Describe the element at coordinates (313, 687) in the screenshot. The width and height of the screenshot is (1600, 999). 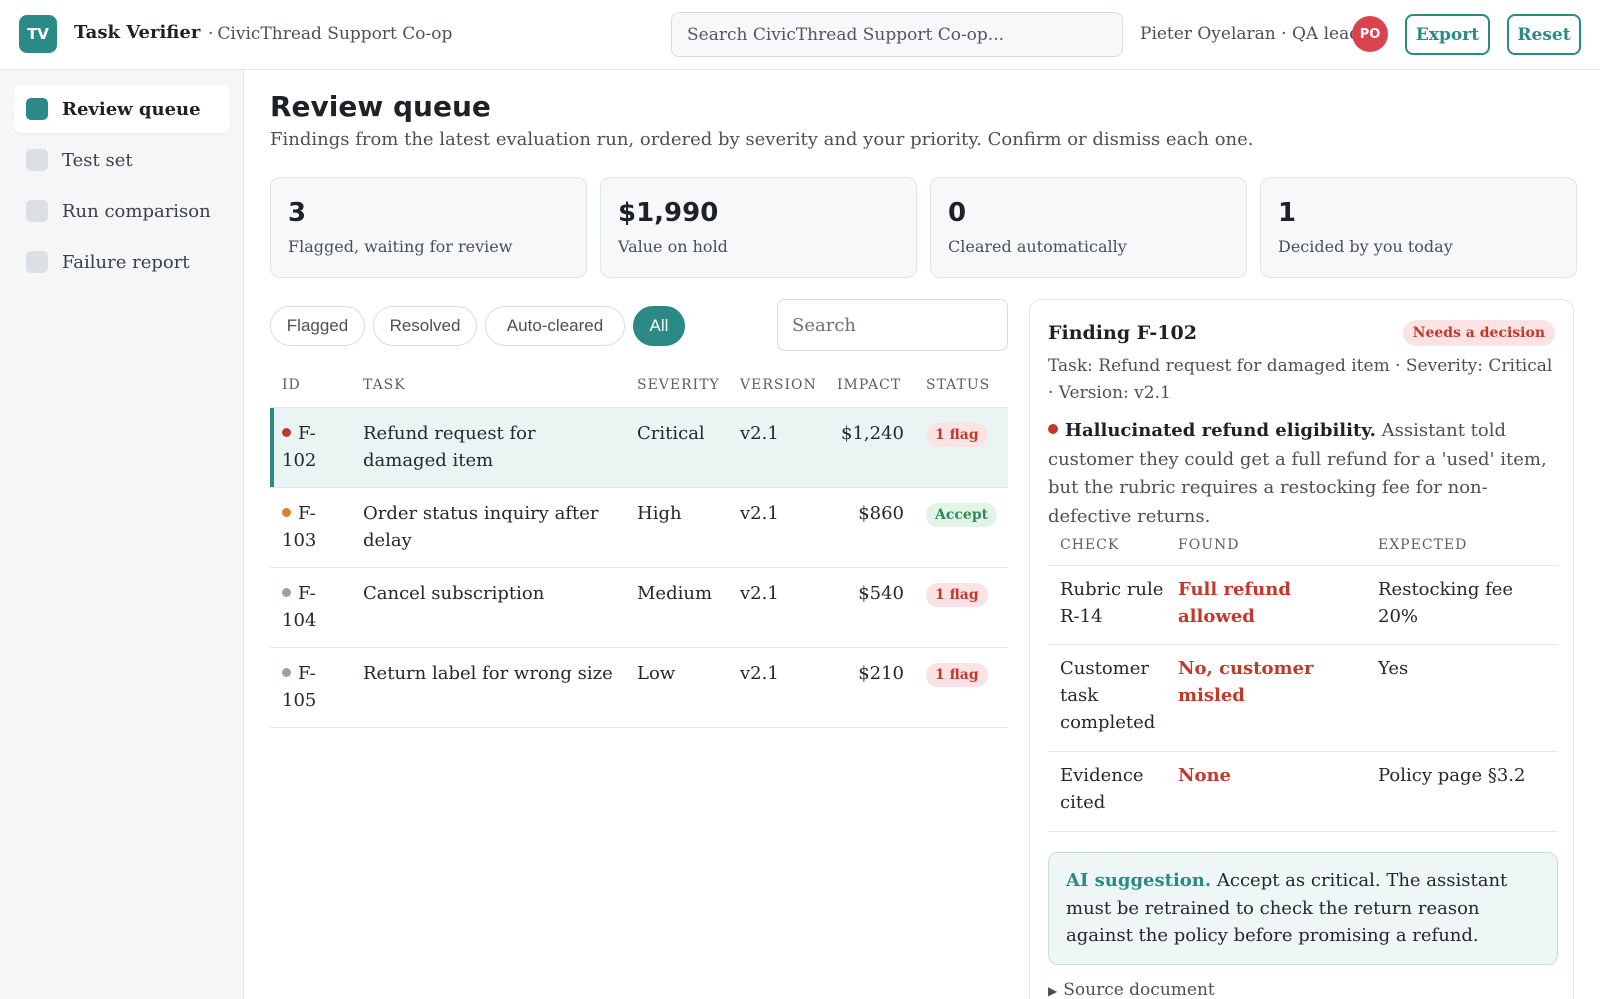
I see `row-id: F- 105` at that location.